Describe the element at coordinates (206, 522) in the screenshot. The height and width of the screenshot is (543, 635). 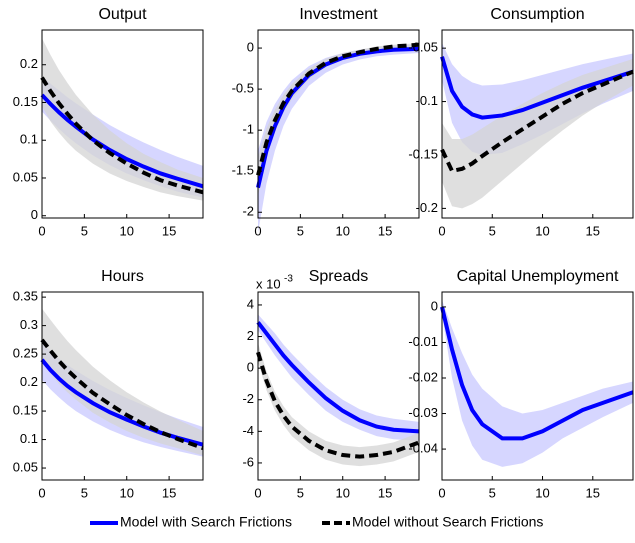
I see `legend-label: Model with Search Frictions` at that location.